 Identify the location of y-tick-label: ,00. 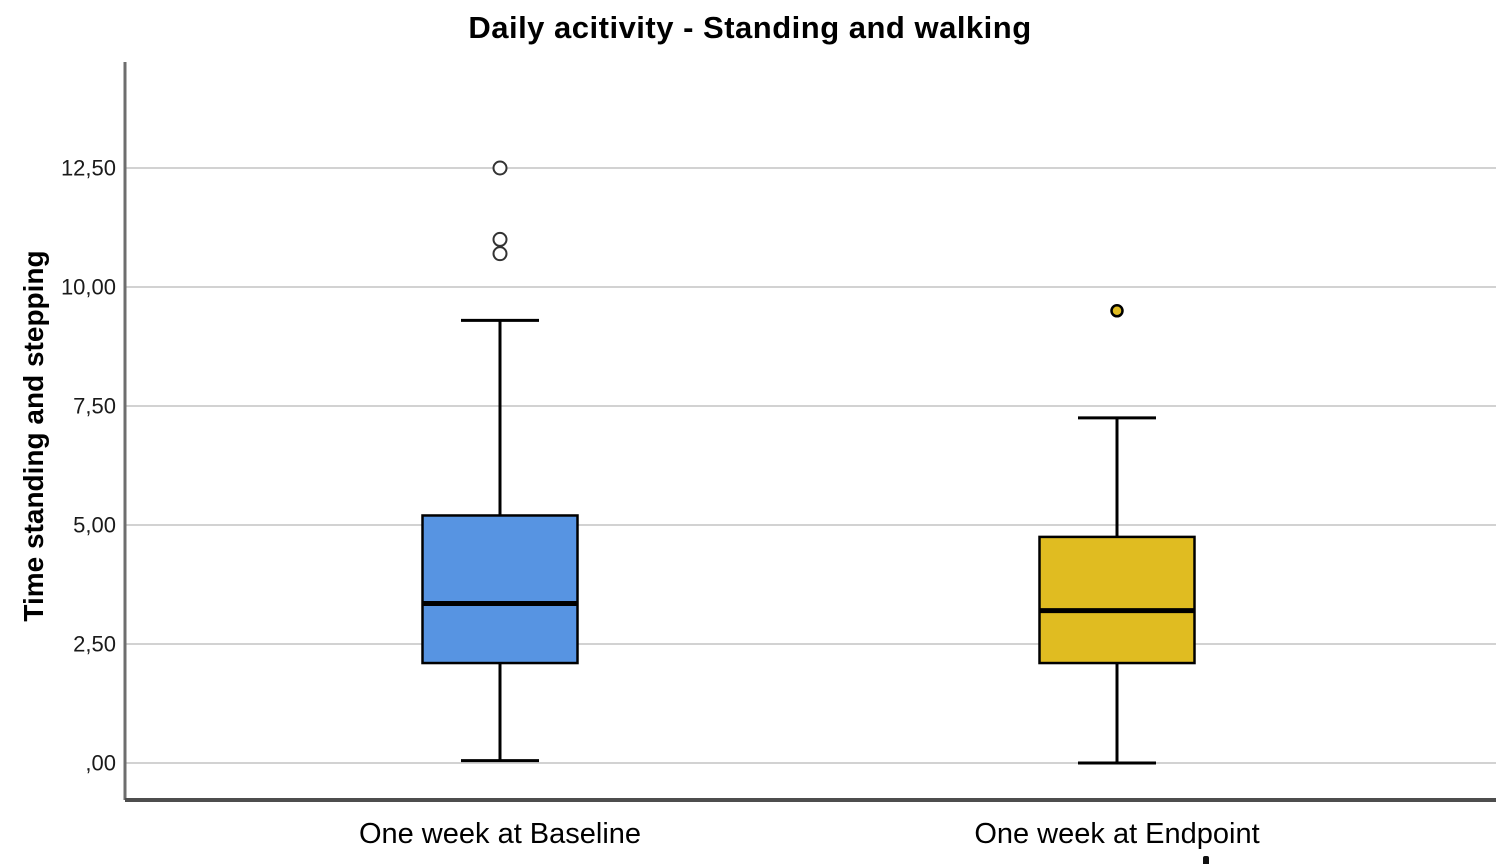
(100, 763).